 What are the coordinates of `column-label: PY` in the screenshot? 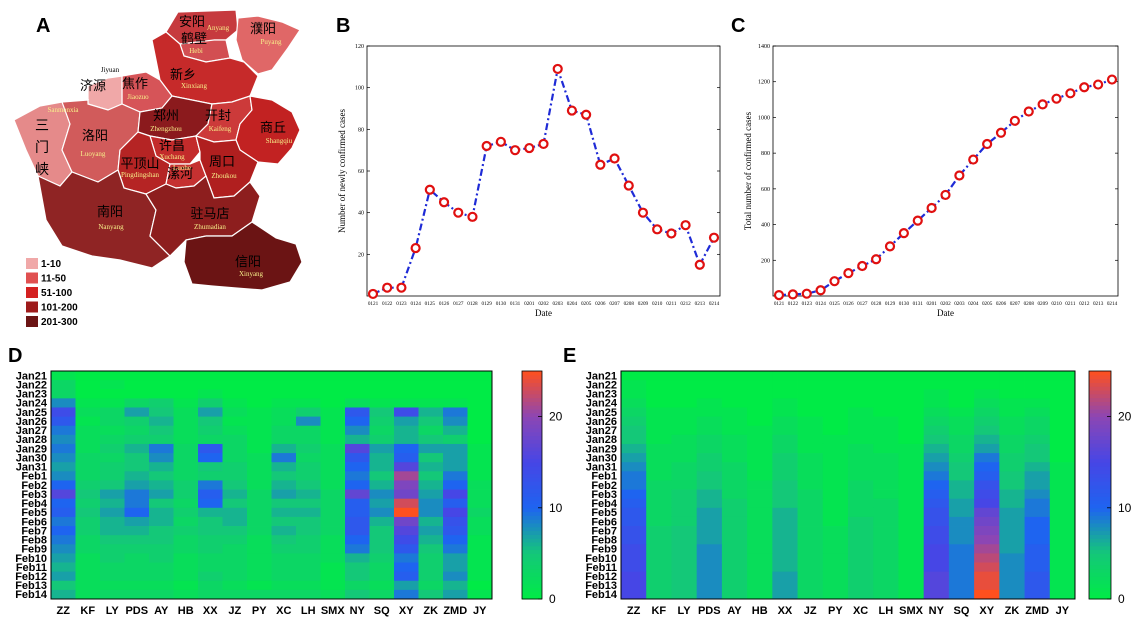 It's located at (835, 611).